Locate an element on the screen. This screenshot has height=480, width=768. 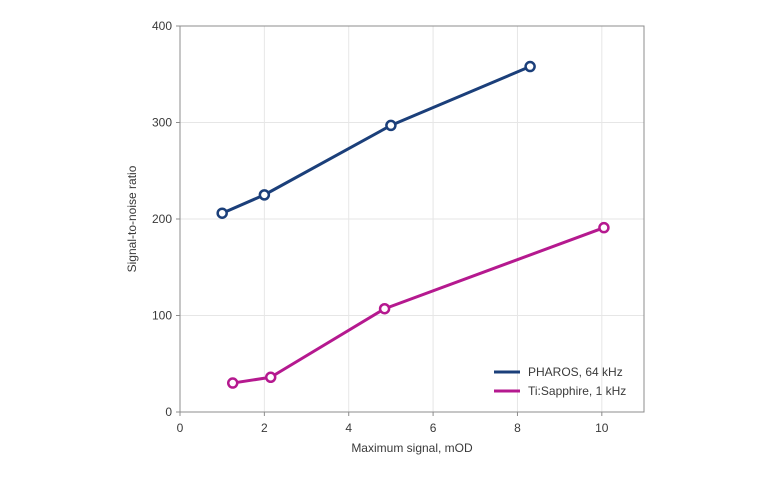
series-line is located at coordinates (376, 140).